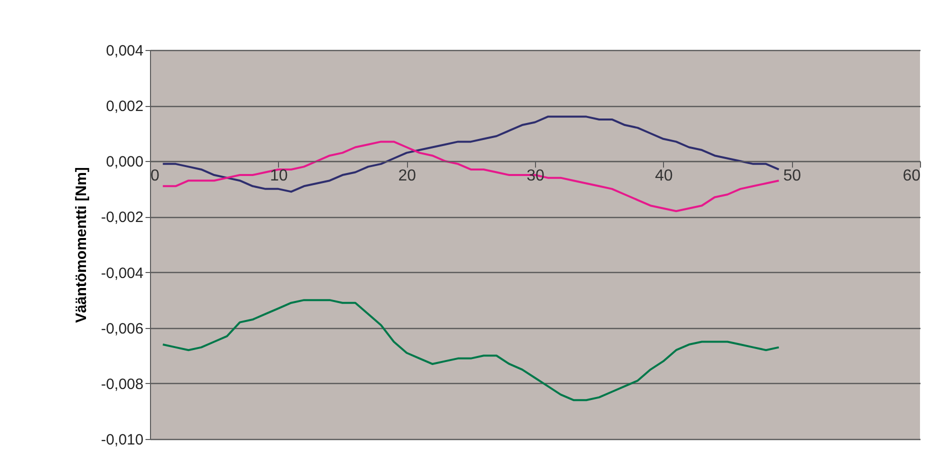 This screenshot has width=943, height=474. I want to click on x-tick-label: 40, so click(663, 176).